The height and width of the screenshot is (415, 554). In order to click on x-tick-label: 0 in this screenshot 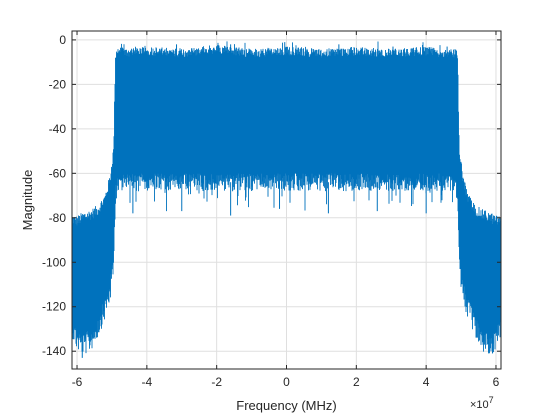, I will do `click(286, 382)`.